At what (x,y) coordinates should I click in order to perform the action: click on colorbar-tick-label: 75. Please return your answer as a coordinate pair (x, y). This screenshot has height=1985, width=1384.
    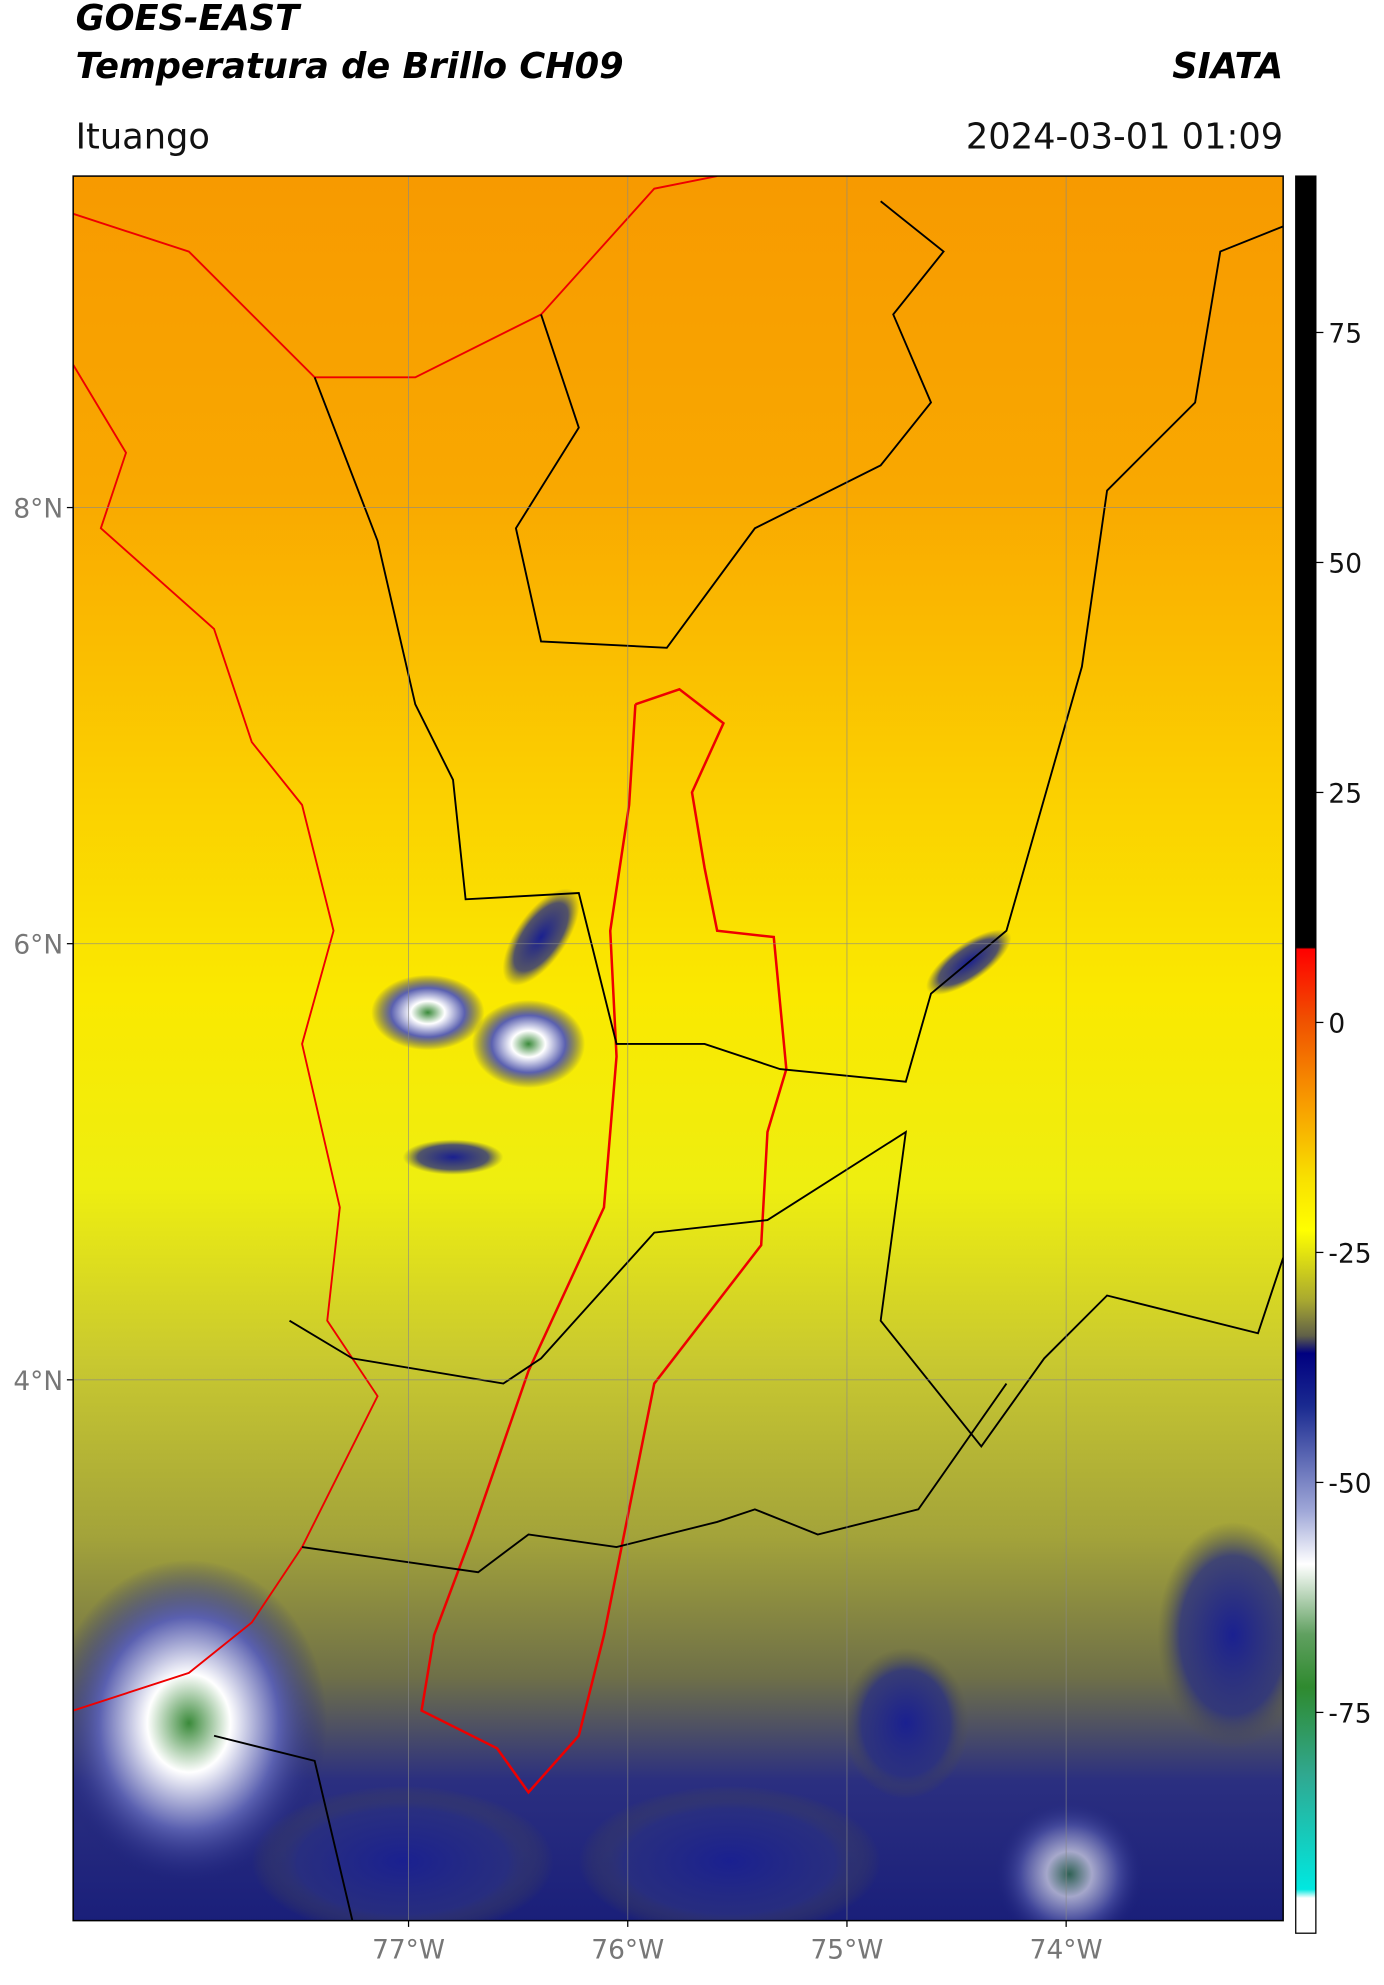
    Looking at the image, I should click on (1345, 334).